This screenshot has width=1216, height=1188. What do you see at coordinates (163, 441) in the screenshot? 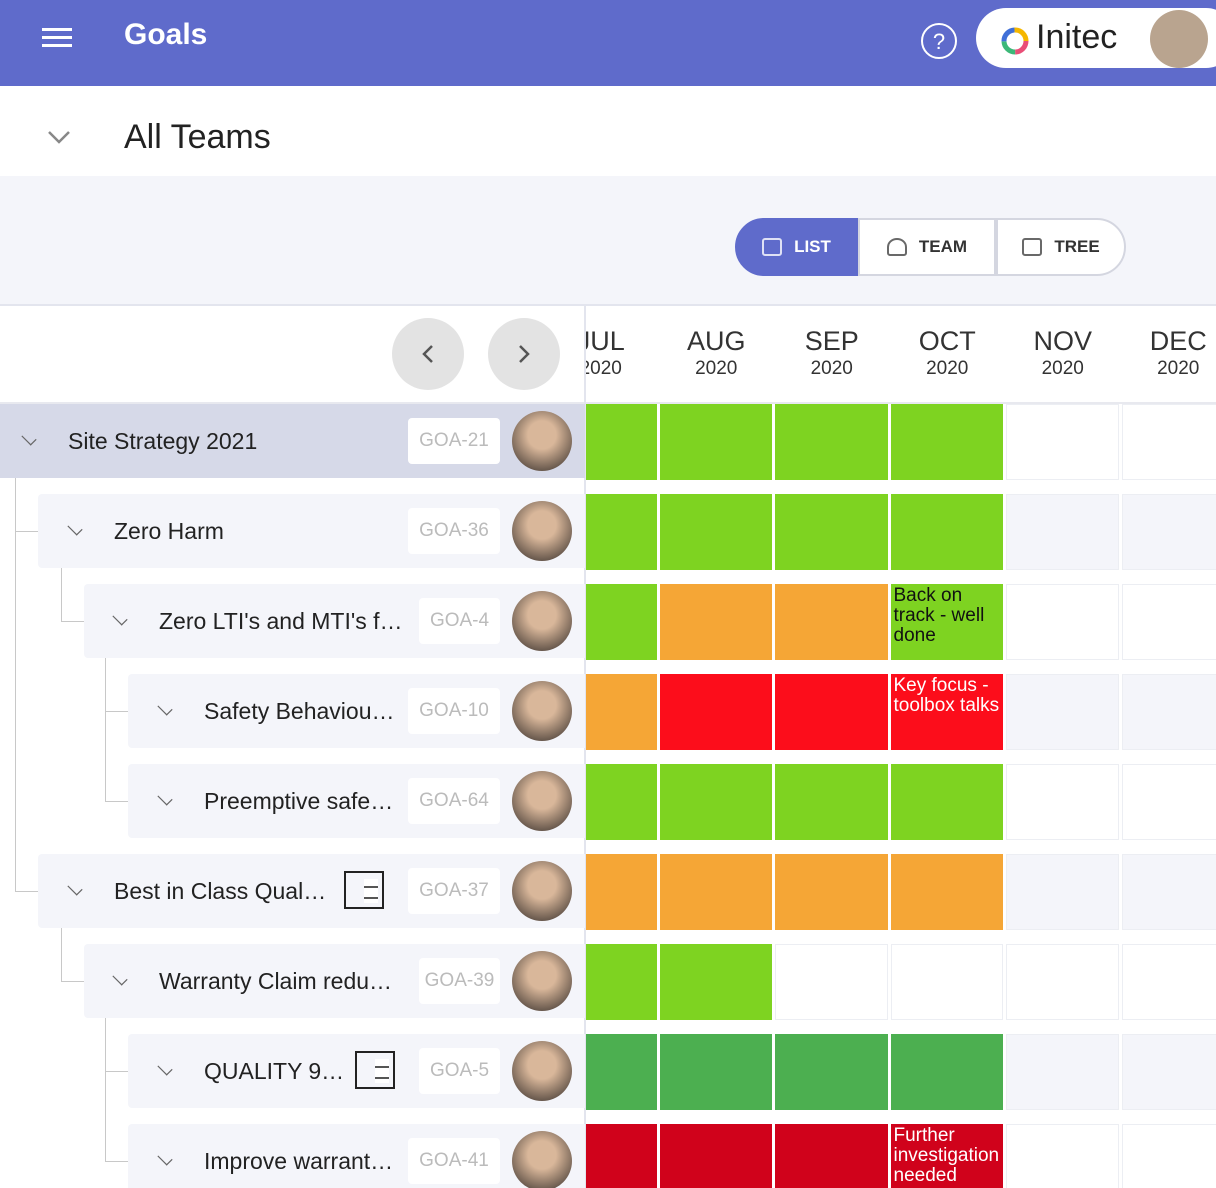
I see `goal-name: Site Strategy 2021` at bounding box center [163, 441].